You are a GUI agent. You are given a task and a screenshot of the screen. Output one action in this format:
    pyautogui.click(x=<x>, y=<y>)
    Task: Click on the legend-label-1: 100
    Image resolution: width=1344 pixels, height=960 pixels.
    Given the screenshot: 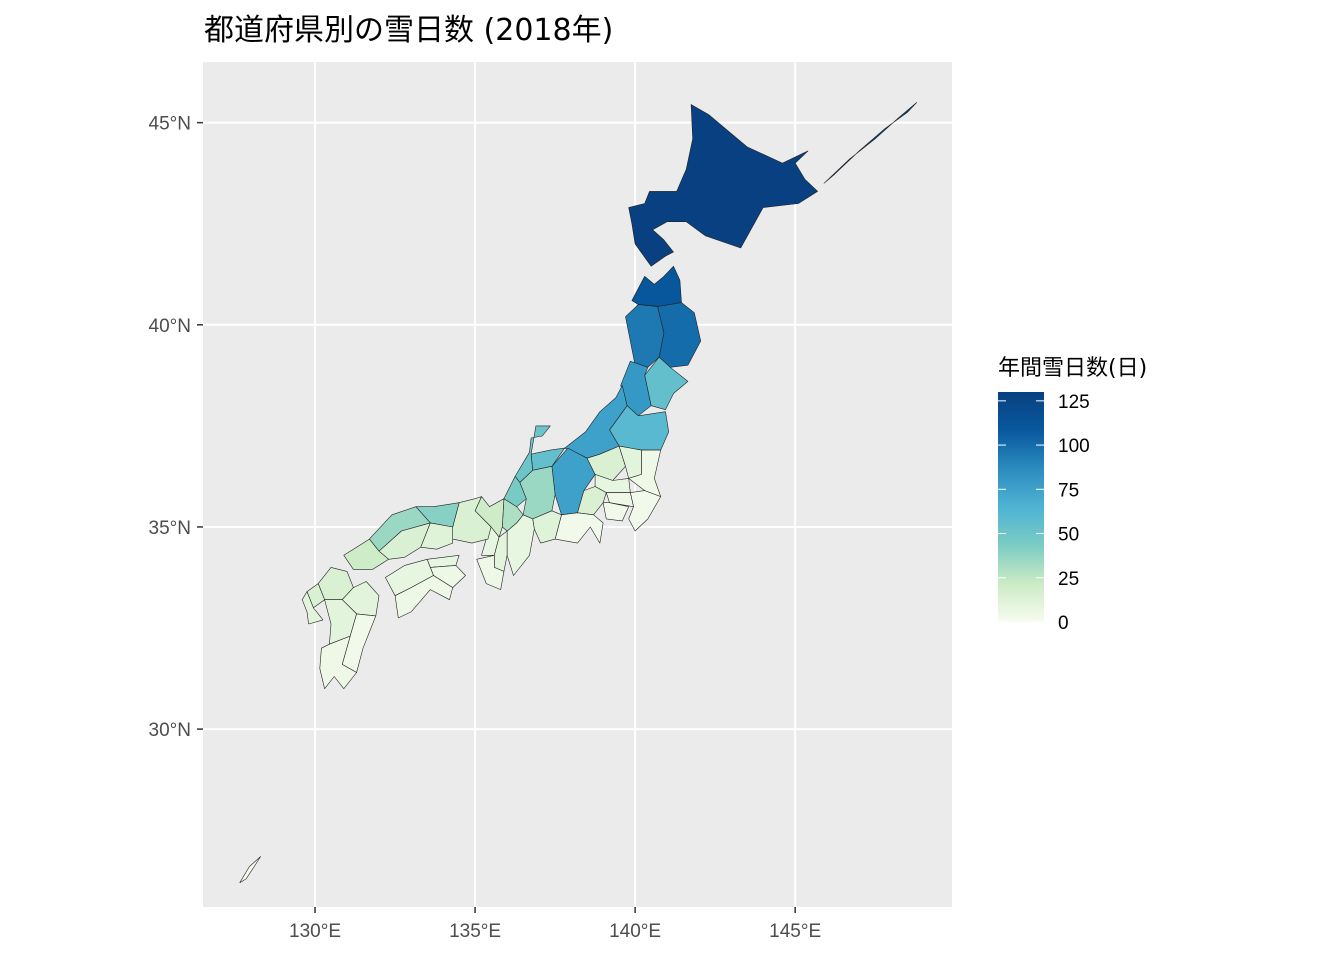 What is the action you would take?
    pyautogui.click(x=1074, y=446)
    